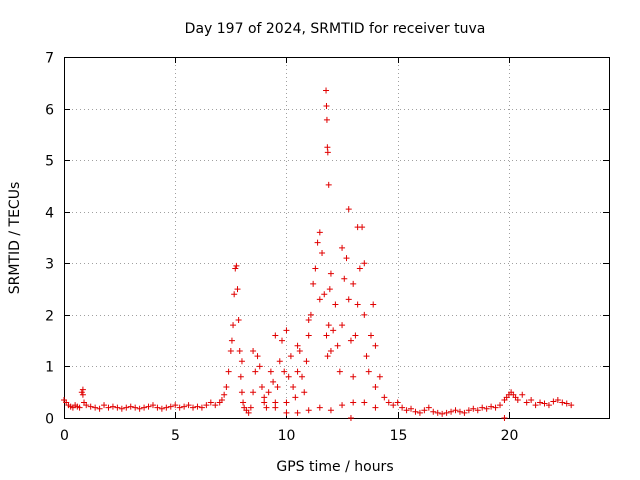  Describe the element at coordinates (49, 368) in the screenshot. I see `y-tick-label: 1` at that location.